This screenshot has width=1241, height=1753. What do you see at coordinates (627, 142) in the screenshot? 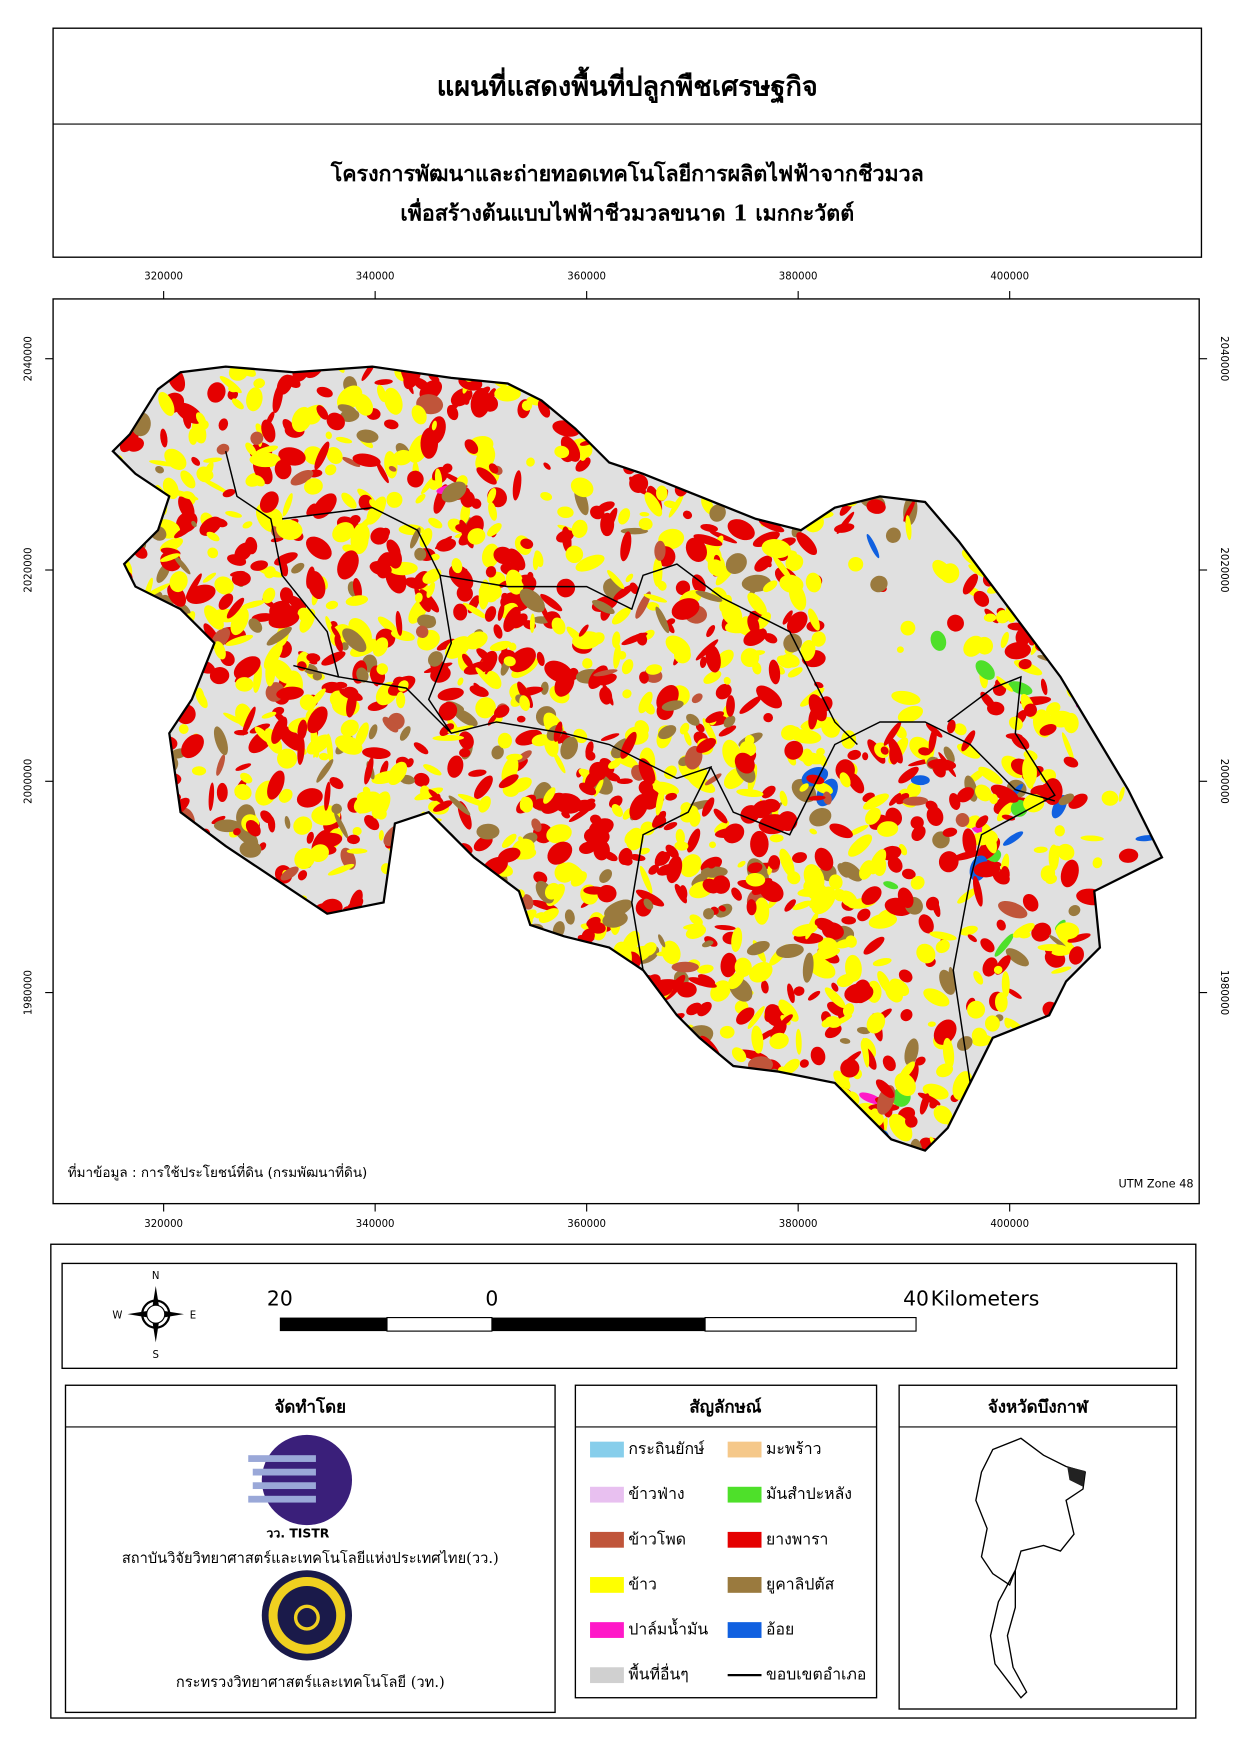
I see `header-box` at bounding box center [627, 142].